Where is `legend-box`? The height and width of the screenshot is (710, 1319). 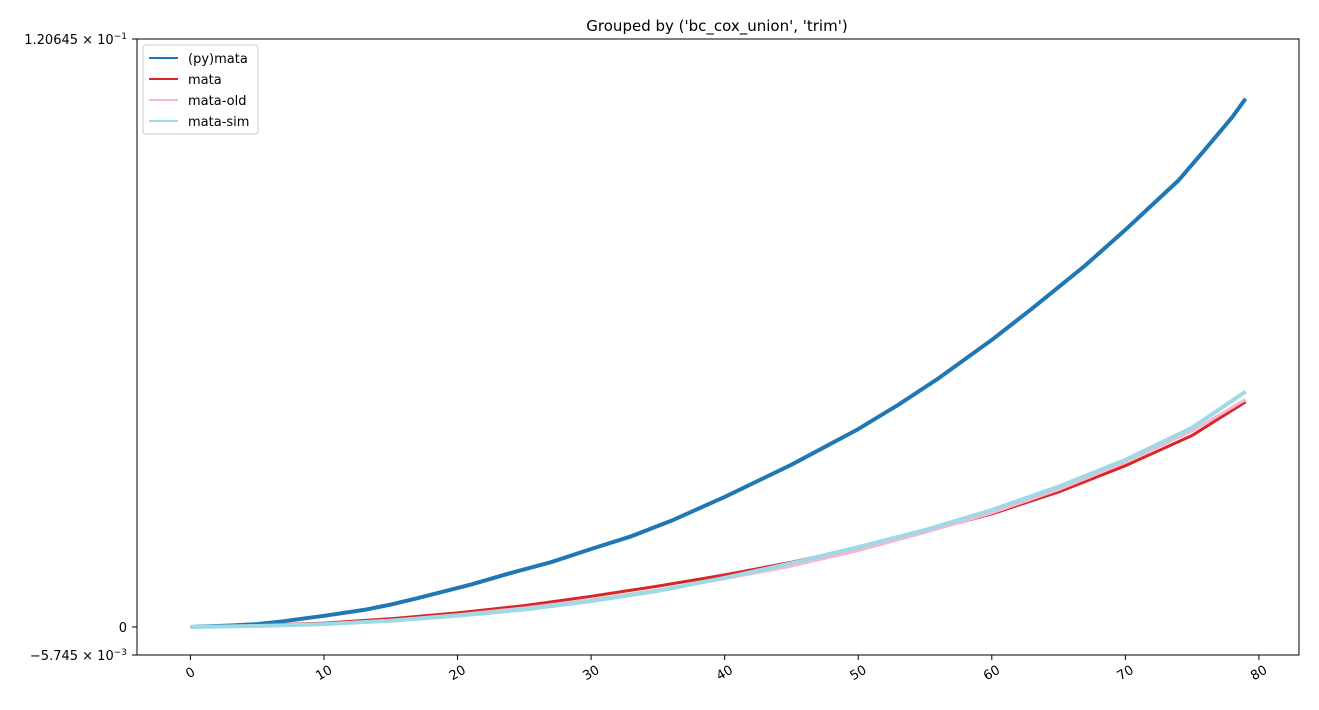 legend-box is located at coordinates (200, 89).